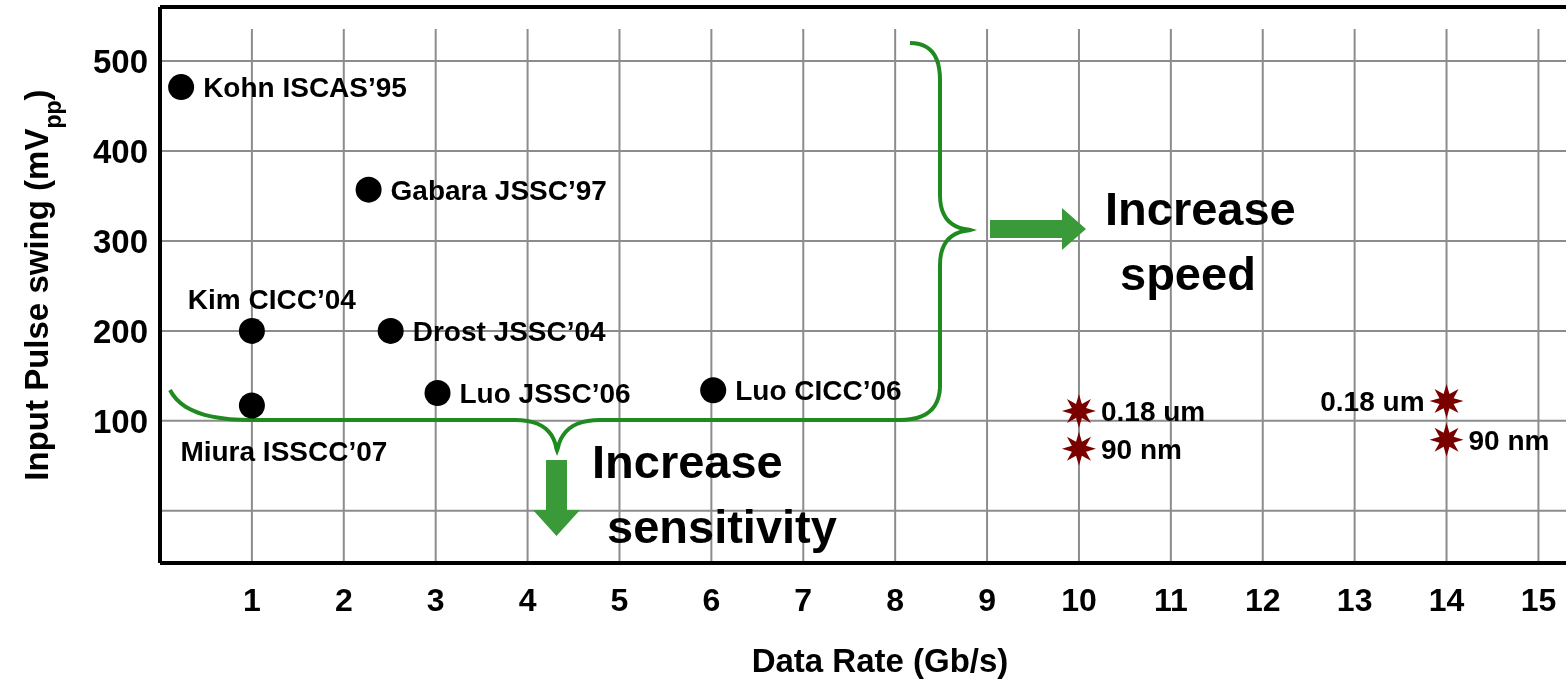 The image size is (1566, 683). Describe the element at coordinates (1262, 600) in the screenshot. I see `x-tick-label: 12` at that location.